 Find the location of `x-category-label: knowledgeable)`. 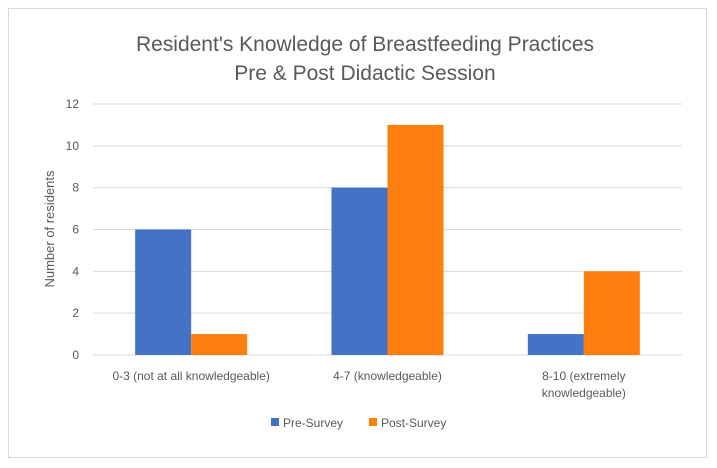

x-category-label: knowledgeable) is located at coordinates (584, 393).